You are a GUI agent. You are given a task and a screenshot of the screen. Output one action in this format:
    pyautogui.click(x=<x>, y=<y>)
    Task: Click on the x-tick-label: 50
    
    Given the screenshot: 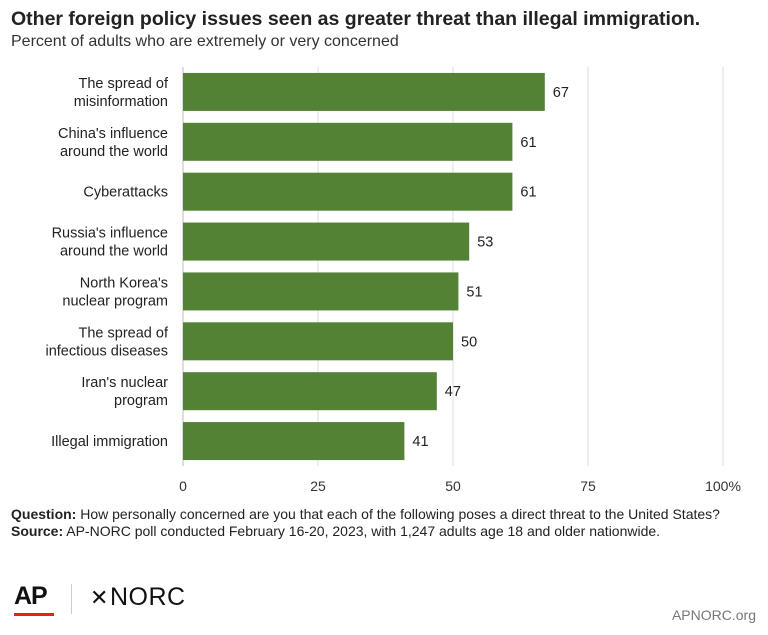 What is the action you would take?
    pyautogui.click(x=453, y=486)
    